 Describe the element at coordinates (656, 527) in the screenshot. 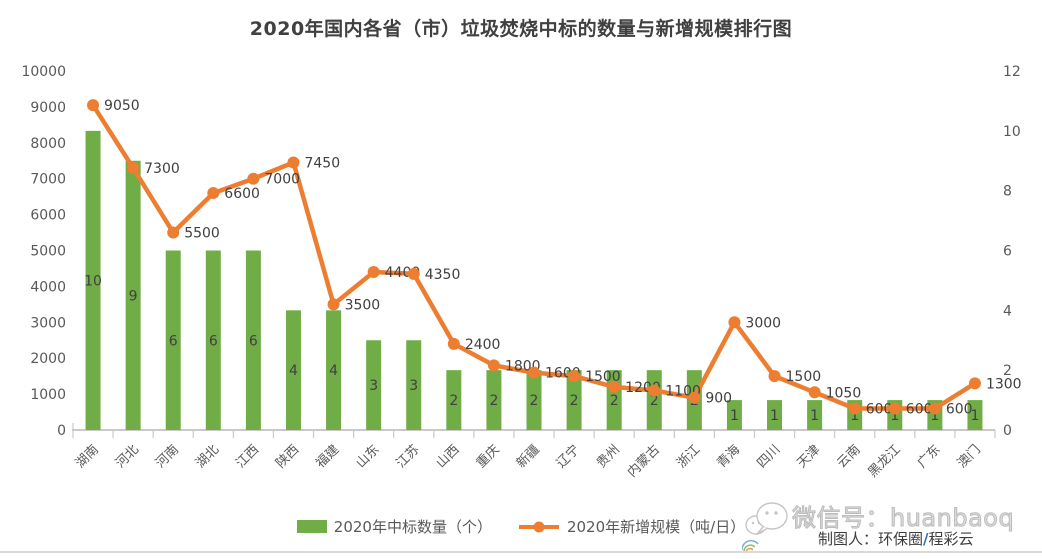

I see `legend-line-label: 2020年新增规模（吨/日）` at that location.